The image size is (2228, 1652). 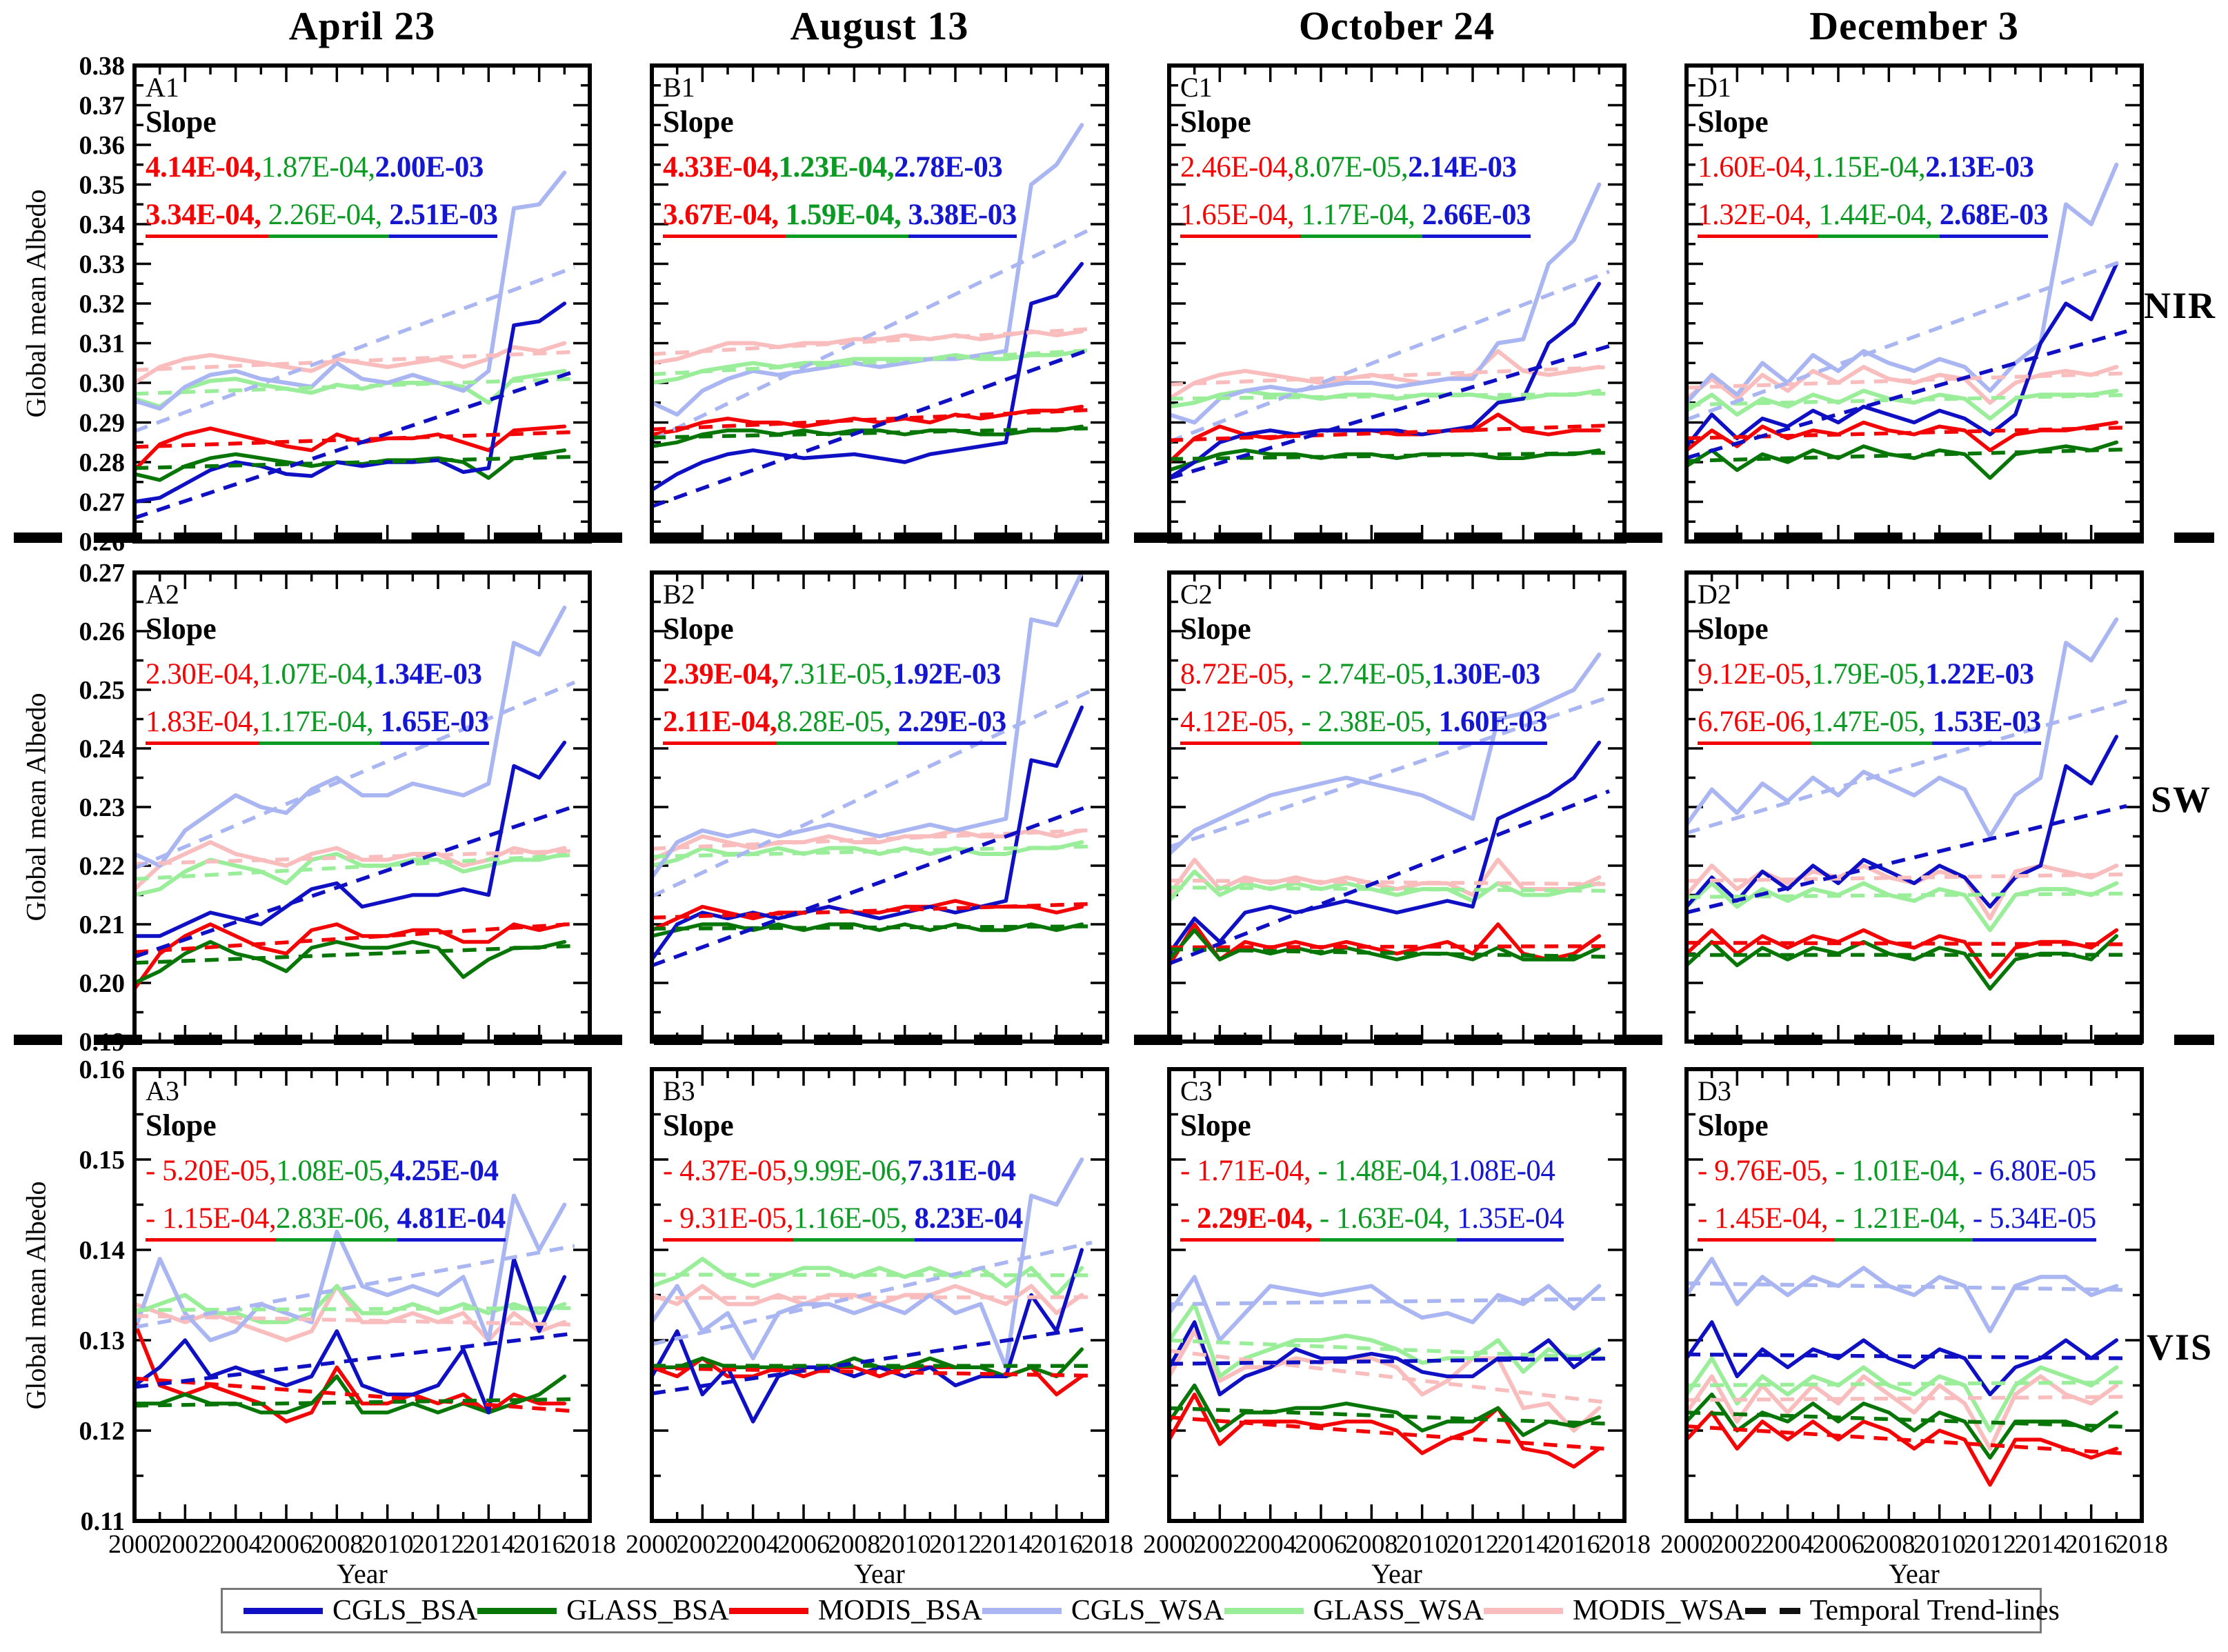 I want to click on slope-value: 1.60E-04,, so click(x=1755, y=167).